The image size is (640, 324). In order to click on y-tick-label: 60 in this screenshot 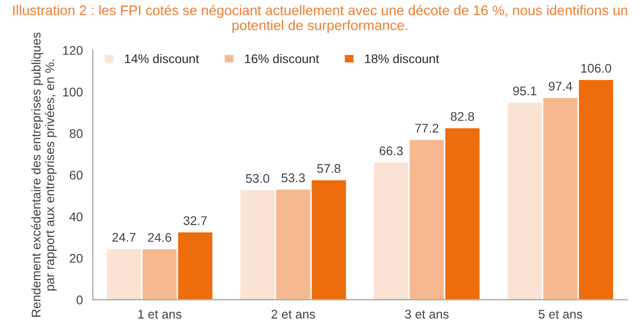, I will do `click(76, 175)`.